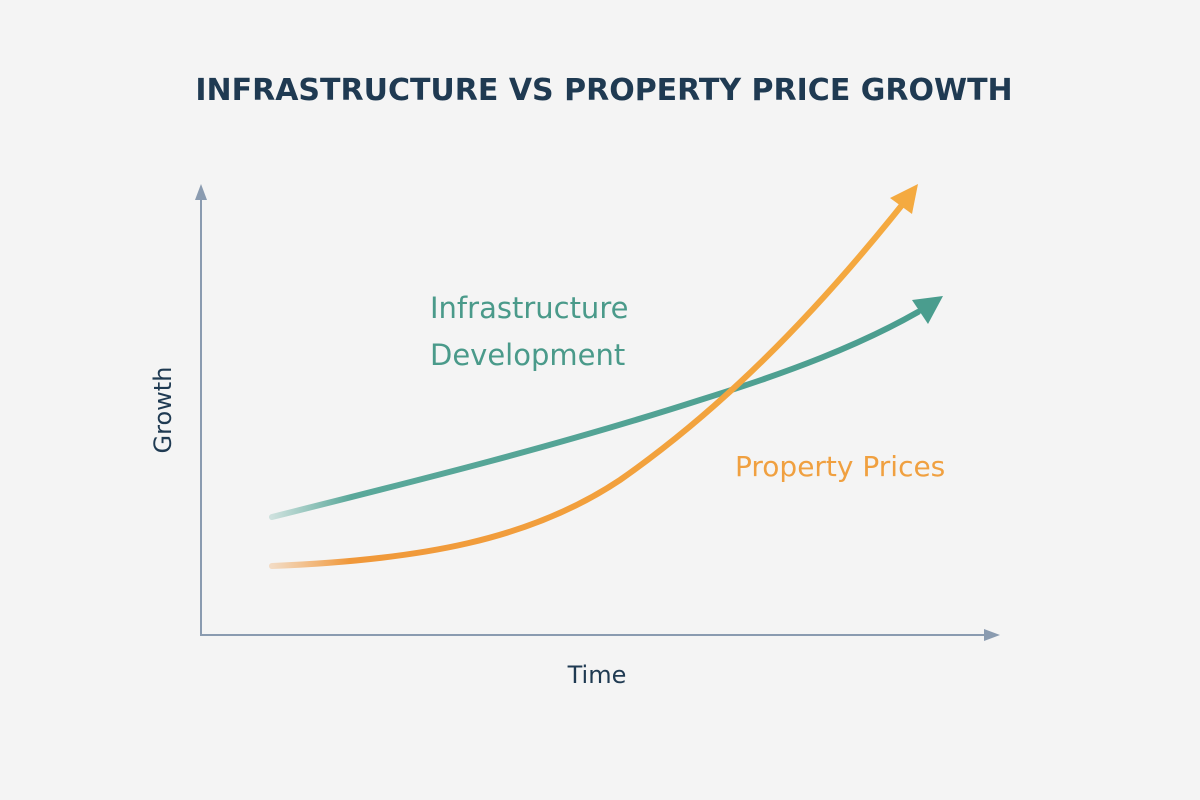 The width and height of the screenshot is (1200, 800). Describe the element at coordinates (992, 635) in the screenshot. I see `x-axis-arrow` at that location.